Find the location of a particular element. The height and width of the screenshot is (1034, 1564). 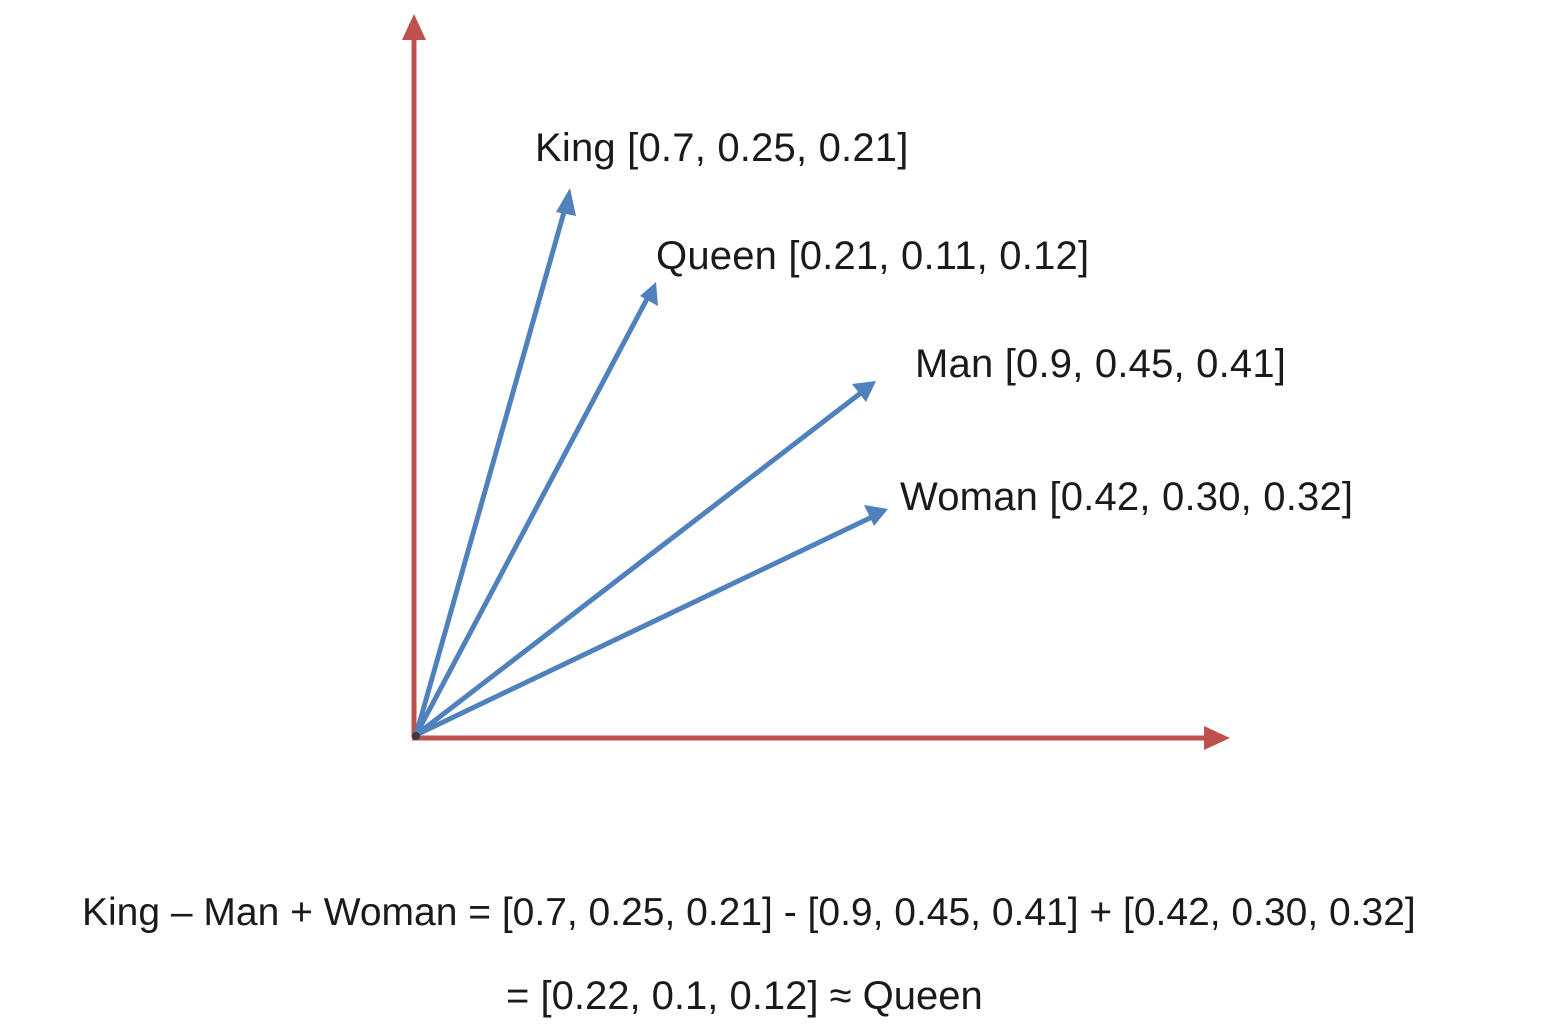

man-vector-label: Man [0.9, 0.45, 0.41] is located at coordinates (1100, 364).